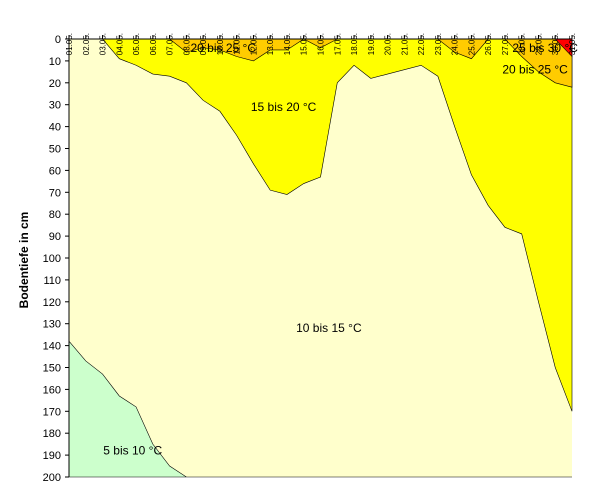  I want to click on x-date-label: 10.05., so click(220, 44).